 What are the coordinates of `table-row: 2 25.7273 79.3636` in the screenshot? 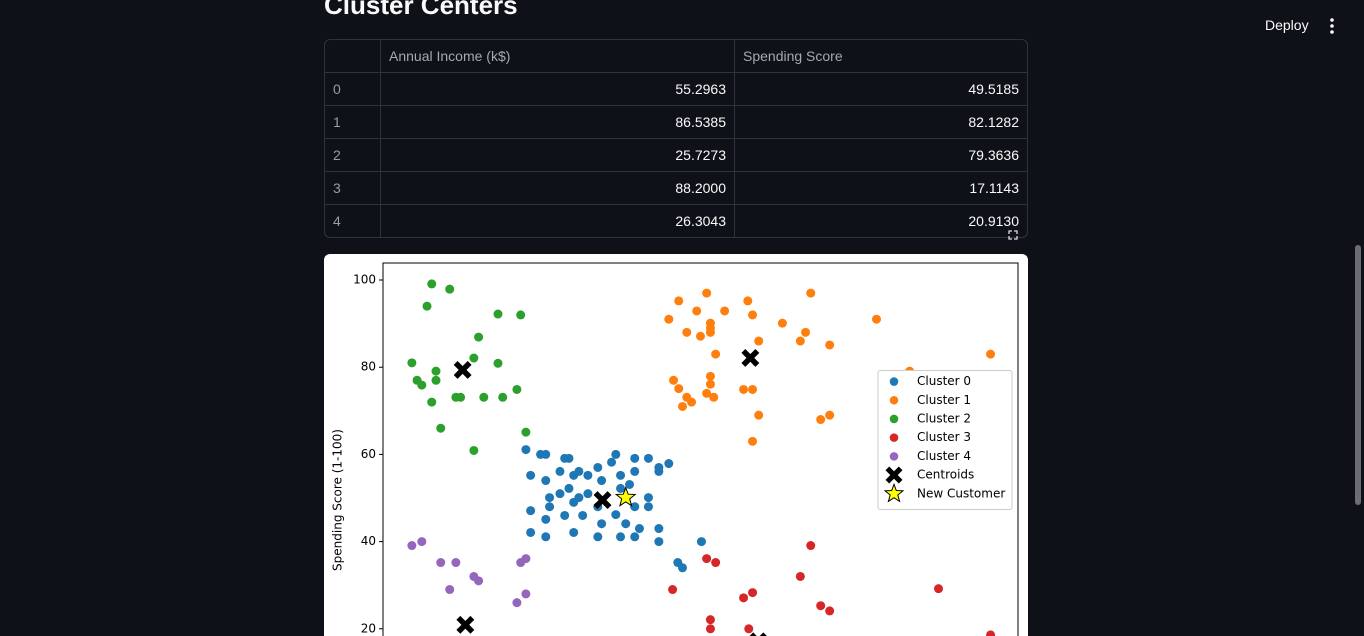 It's located at (676, 155).